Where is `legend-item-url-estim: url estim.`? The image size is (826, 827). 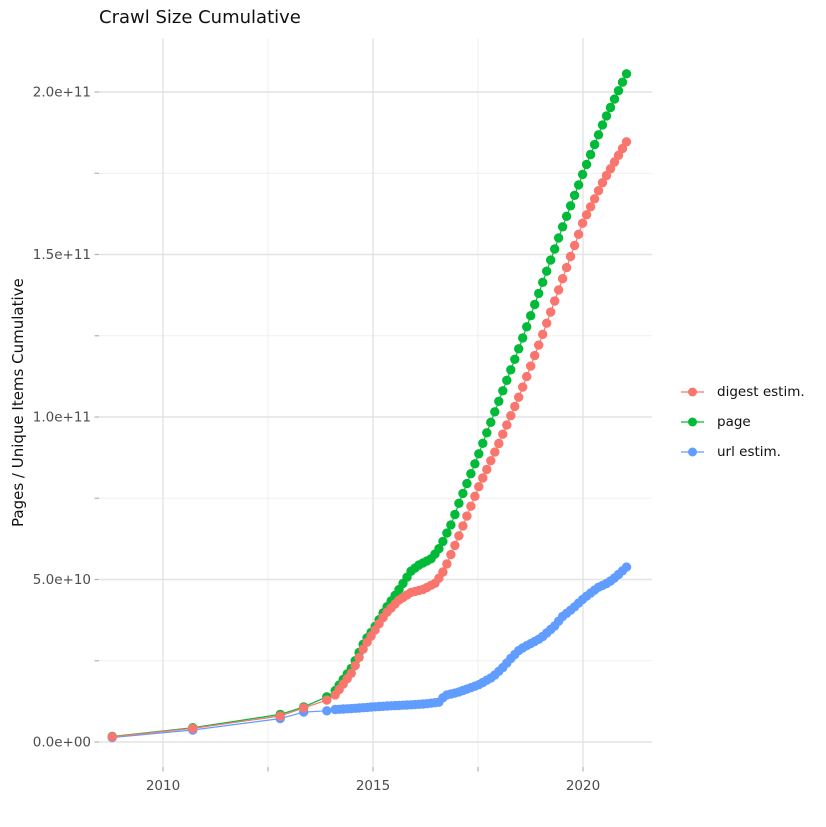 legend-item-url-estim: url estim. is located at coordinates (743, 452).